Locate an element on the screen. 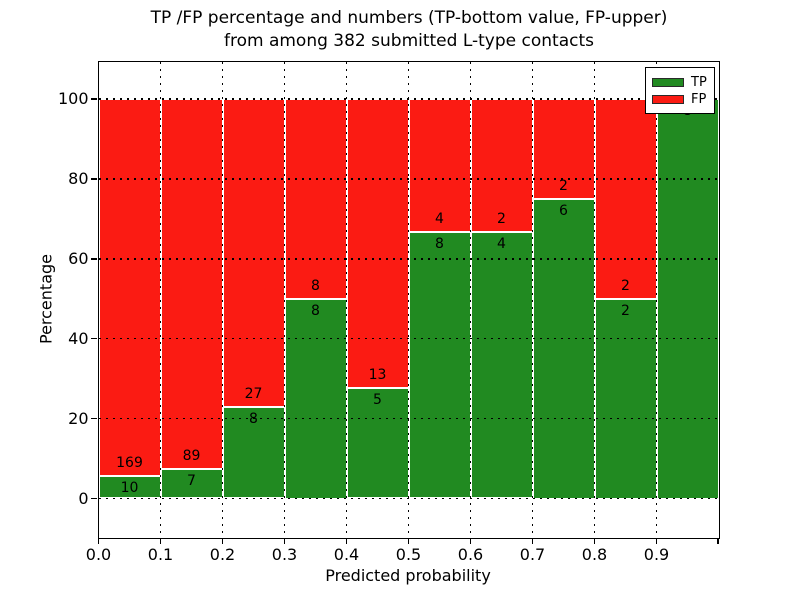 Image resolution: width=800 pixels, height=600 pixels. x-tick-label: 0.5 is located at coordinates (408, 554).